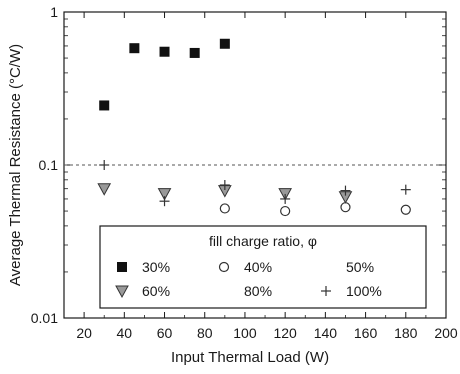 The width and height of the screenshot is (460, 374). What do you see at coordinates (15, 165) in the screenshot?
I see `y-axis-title: Average Thermal Resistance (°C/W)` at bounding box center [15, 165].